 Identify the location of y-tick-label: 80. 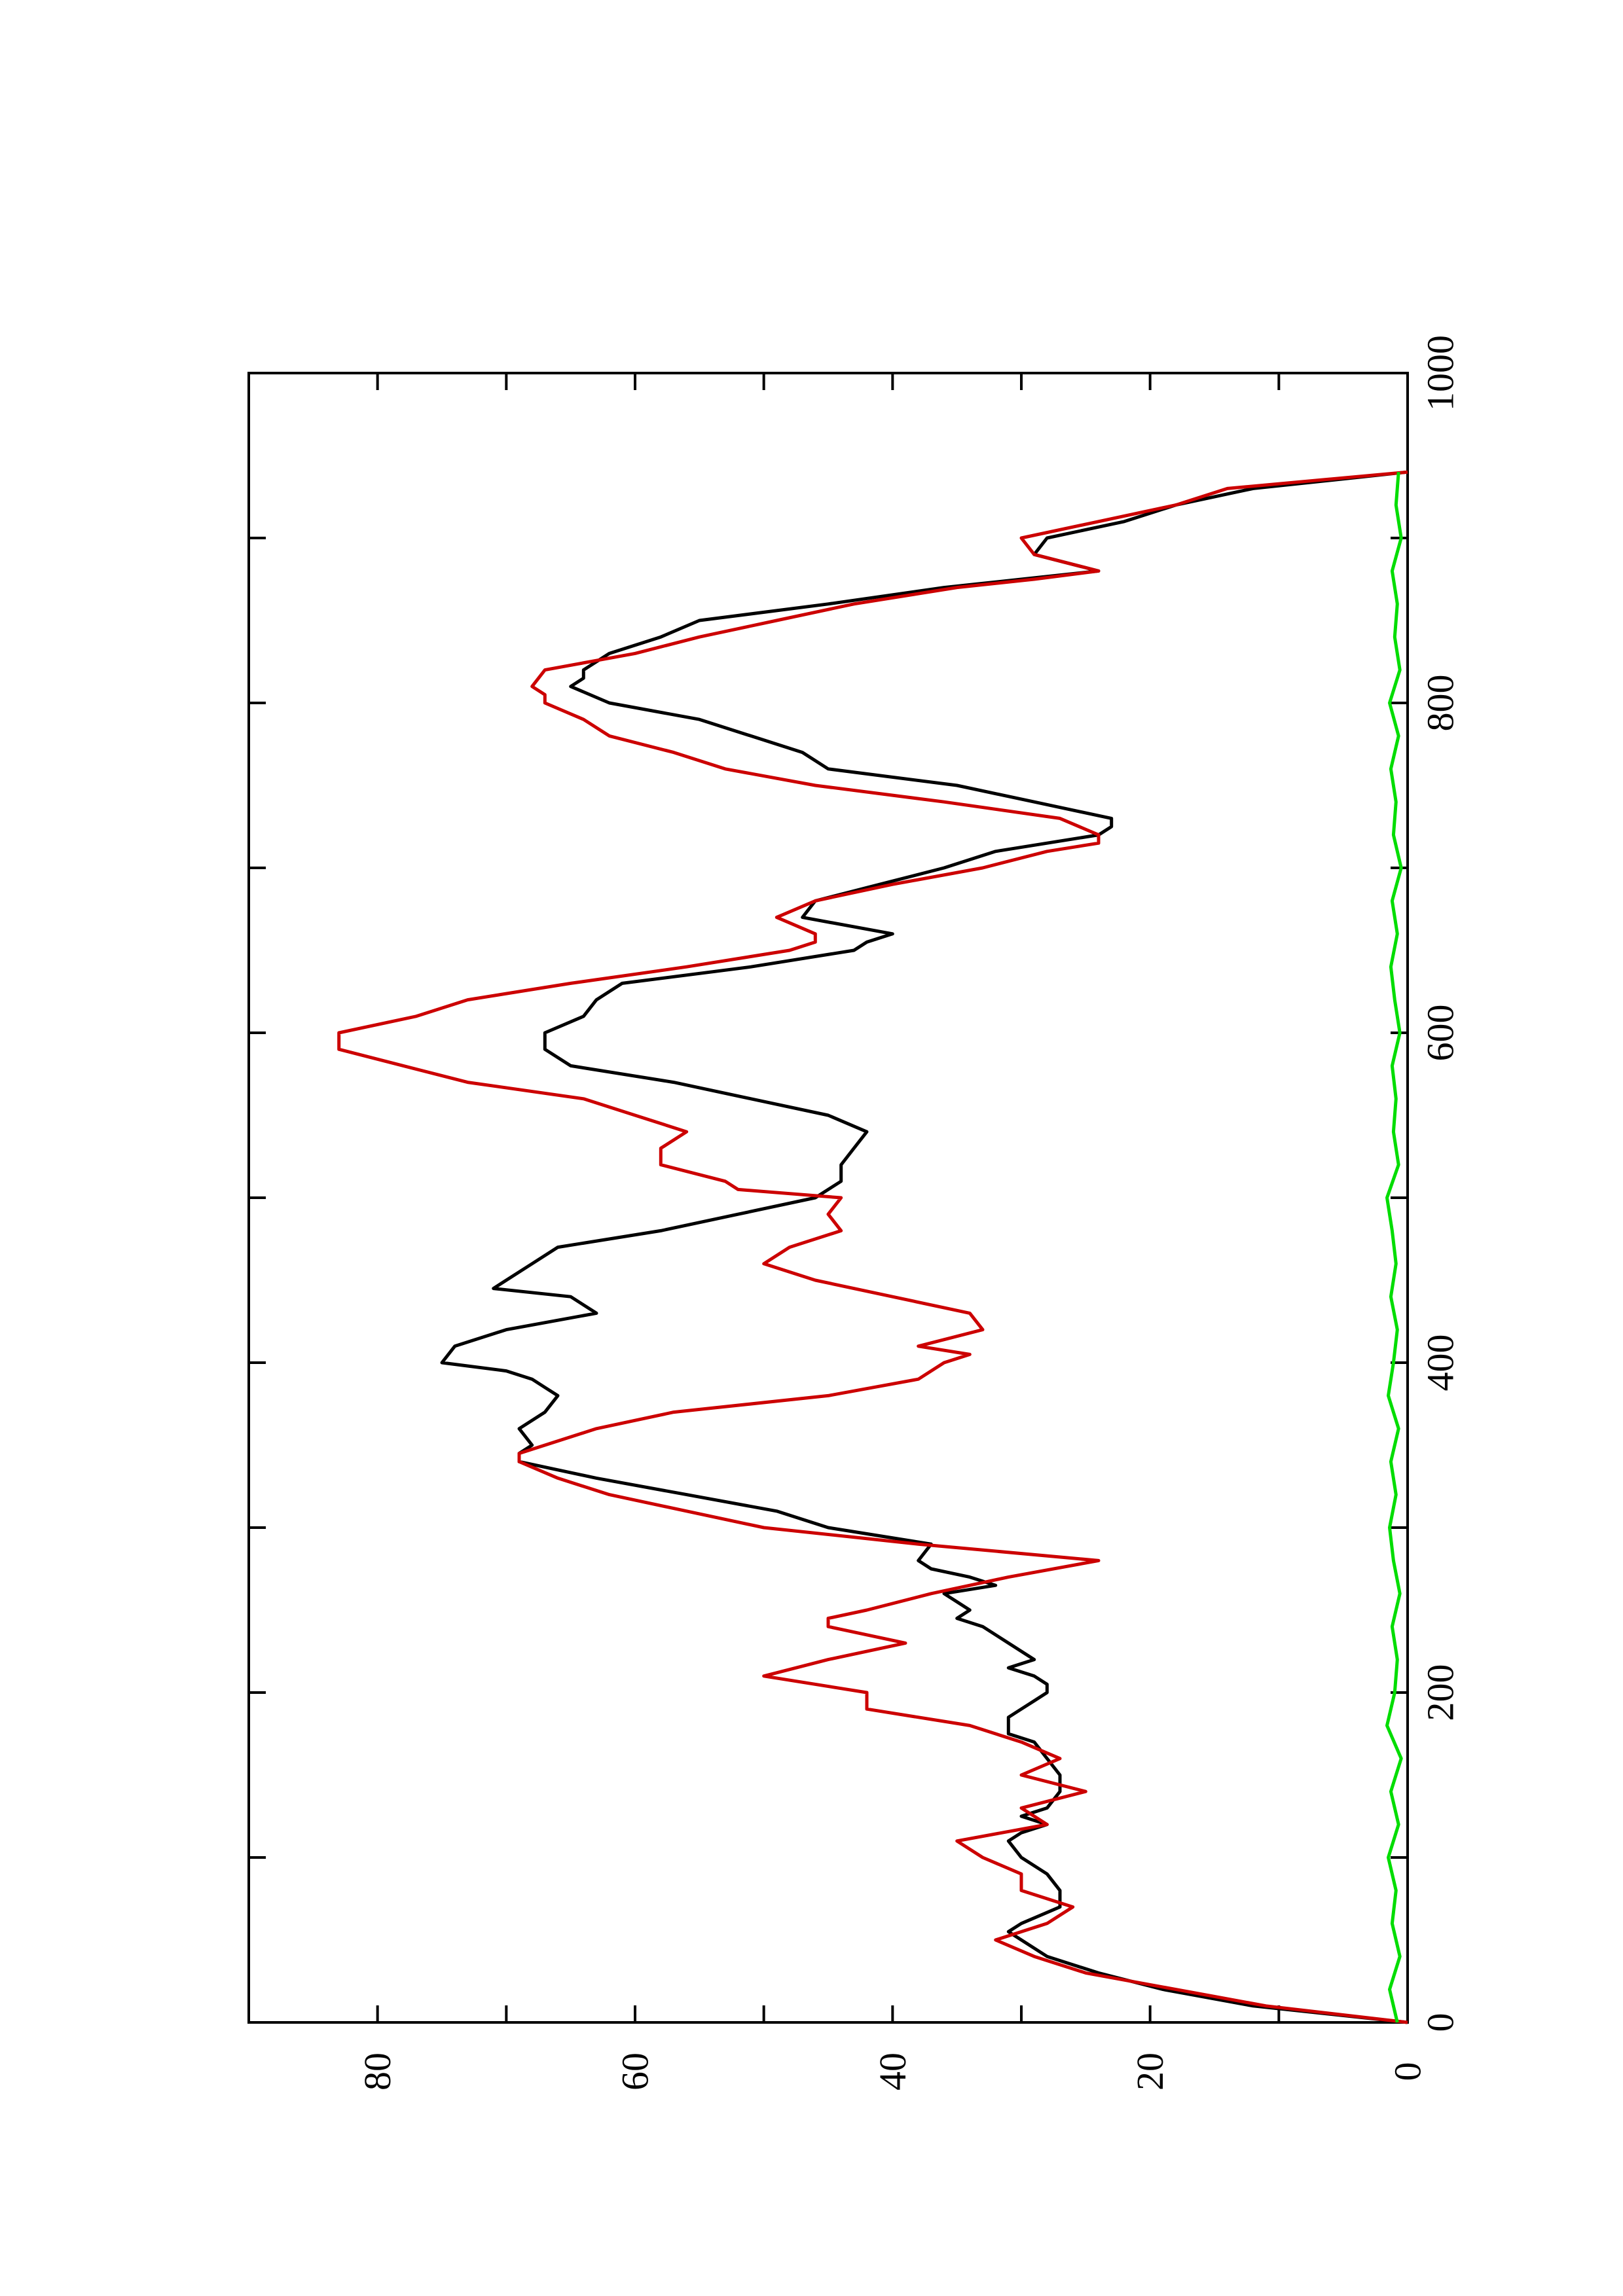
(377, 2071).